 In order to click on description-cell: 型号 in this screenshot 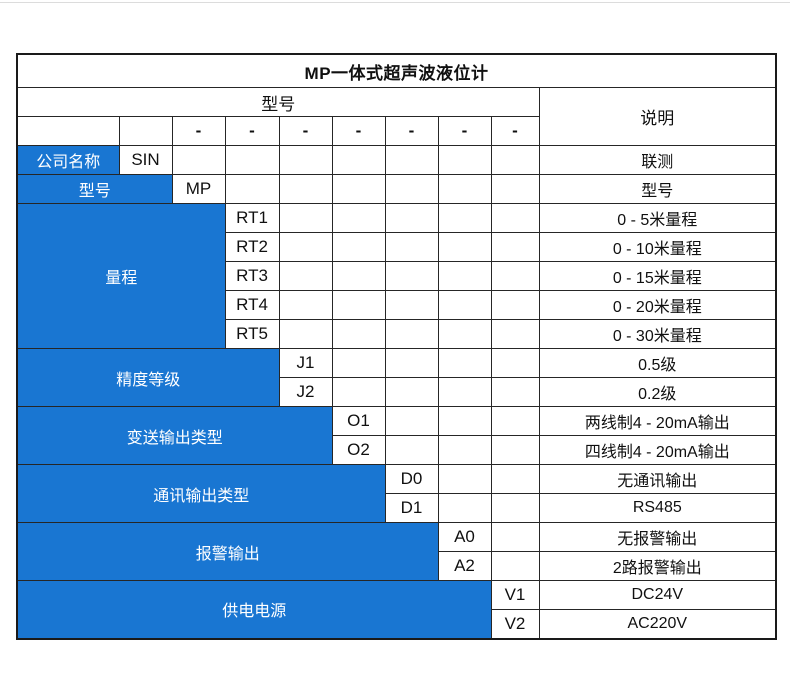, I will do `click(657, 189)`.